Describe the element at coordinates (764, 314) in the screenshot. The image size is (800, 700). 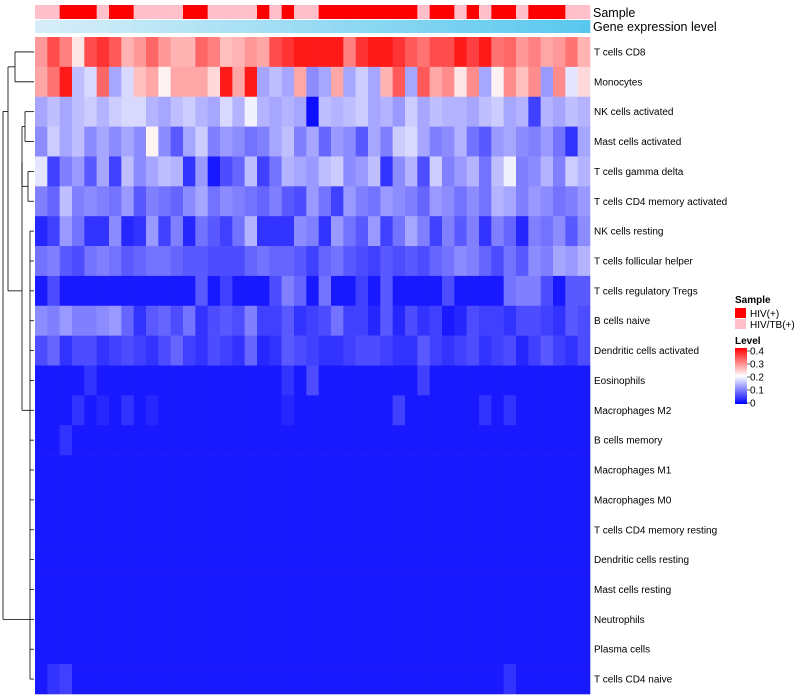
I see `legend-group-label: HIV(+)` at that location.